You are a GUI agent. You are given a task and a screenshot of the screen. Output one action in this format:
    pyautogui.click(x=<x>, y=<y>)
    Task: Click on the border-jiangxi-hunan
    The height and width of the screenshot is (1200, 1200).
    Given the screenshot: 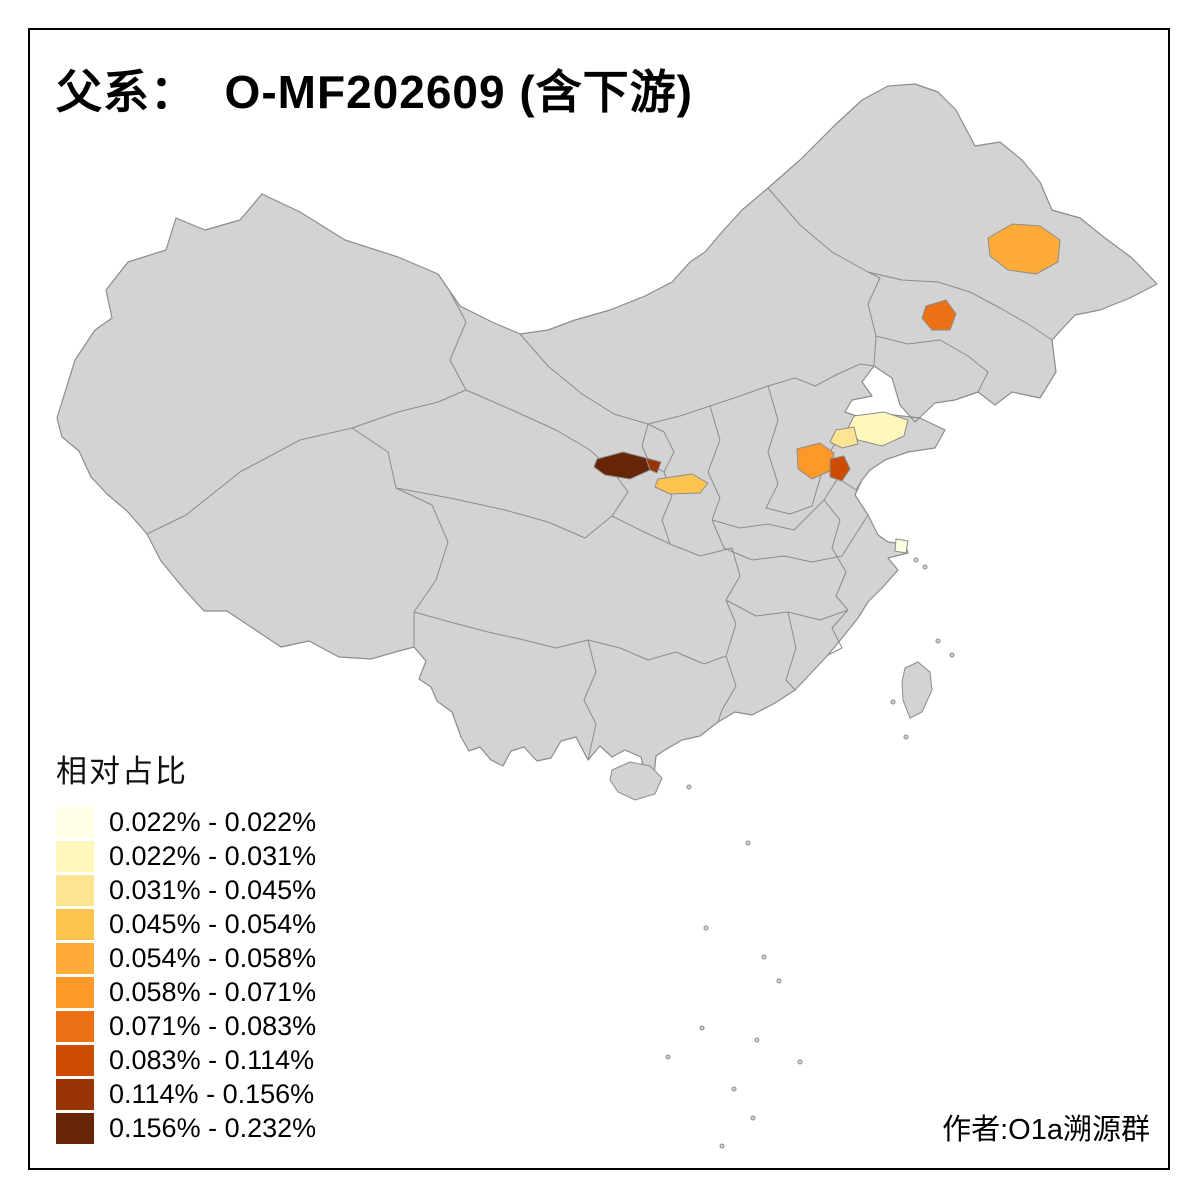 What is the action you would take?
    pyautogui.click(x=791, y=651)
    